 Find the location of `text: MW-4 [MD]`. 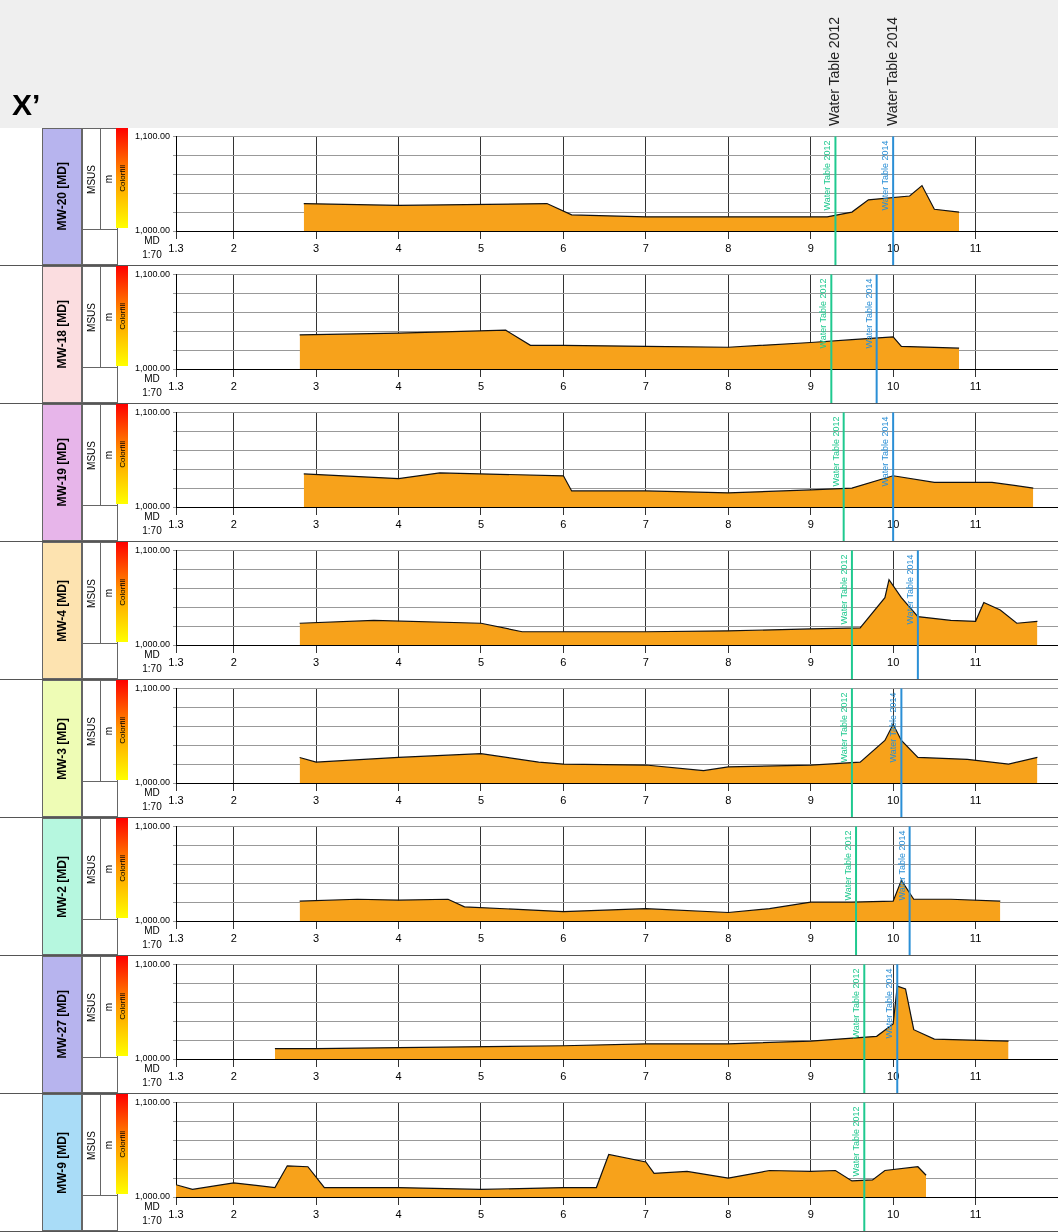

text: MW-4 [MD] is located at coordinates (62, 610).